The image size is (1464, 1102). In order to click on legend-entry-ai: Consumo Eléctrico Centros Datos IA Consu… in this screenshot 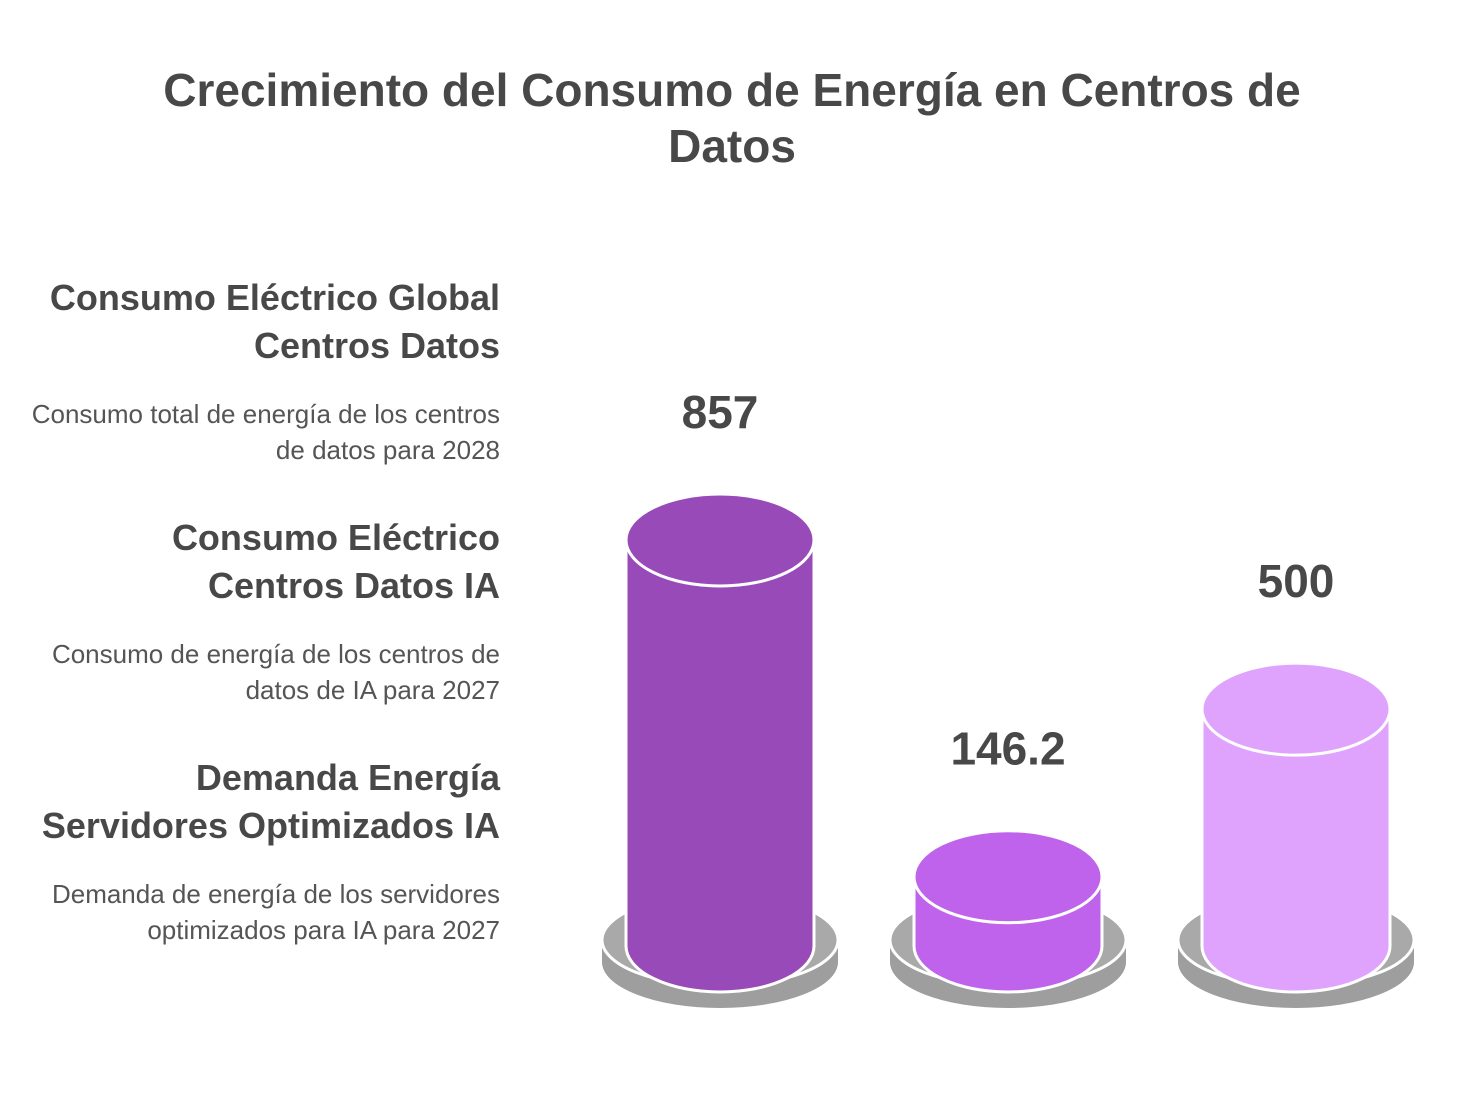, I will do `click(265, 611)`.